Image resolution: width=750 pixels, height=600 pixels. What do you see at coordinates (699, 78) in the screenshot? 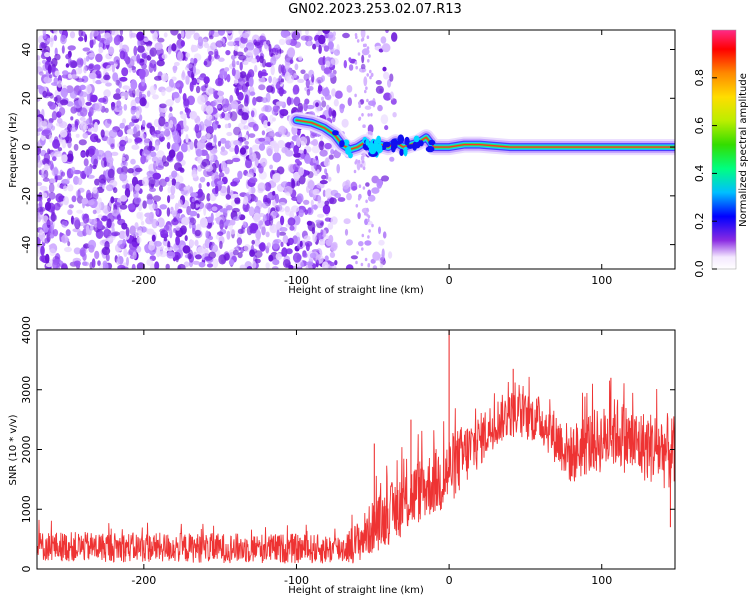
I see `colorbar-tick-label: 0.8` at bounding box center [699, 78].